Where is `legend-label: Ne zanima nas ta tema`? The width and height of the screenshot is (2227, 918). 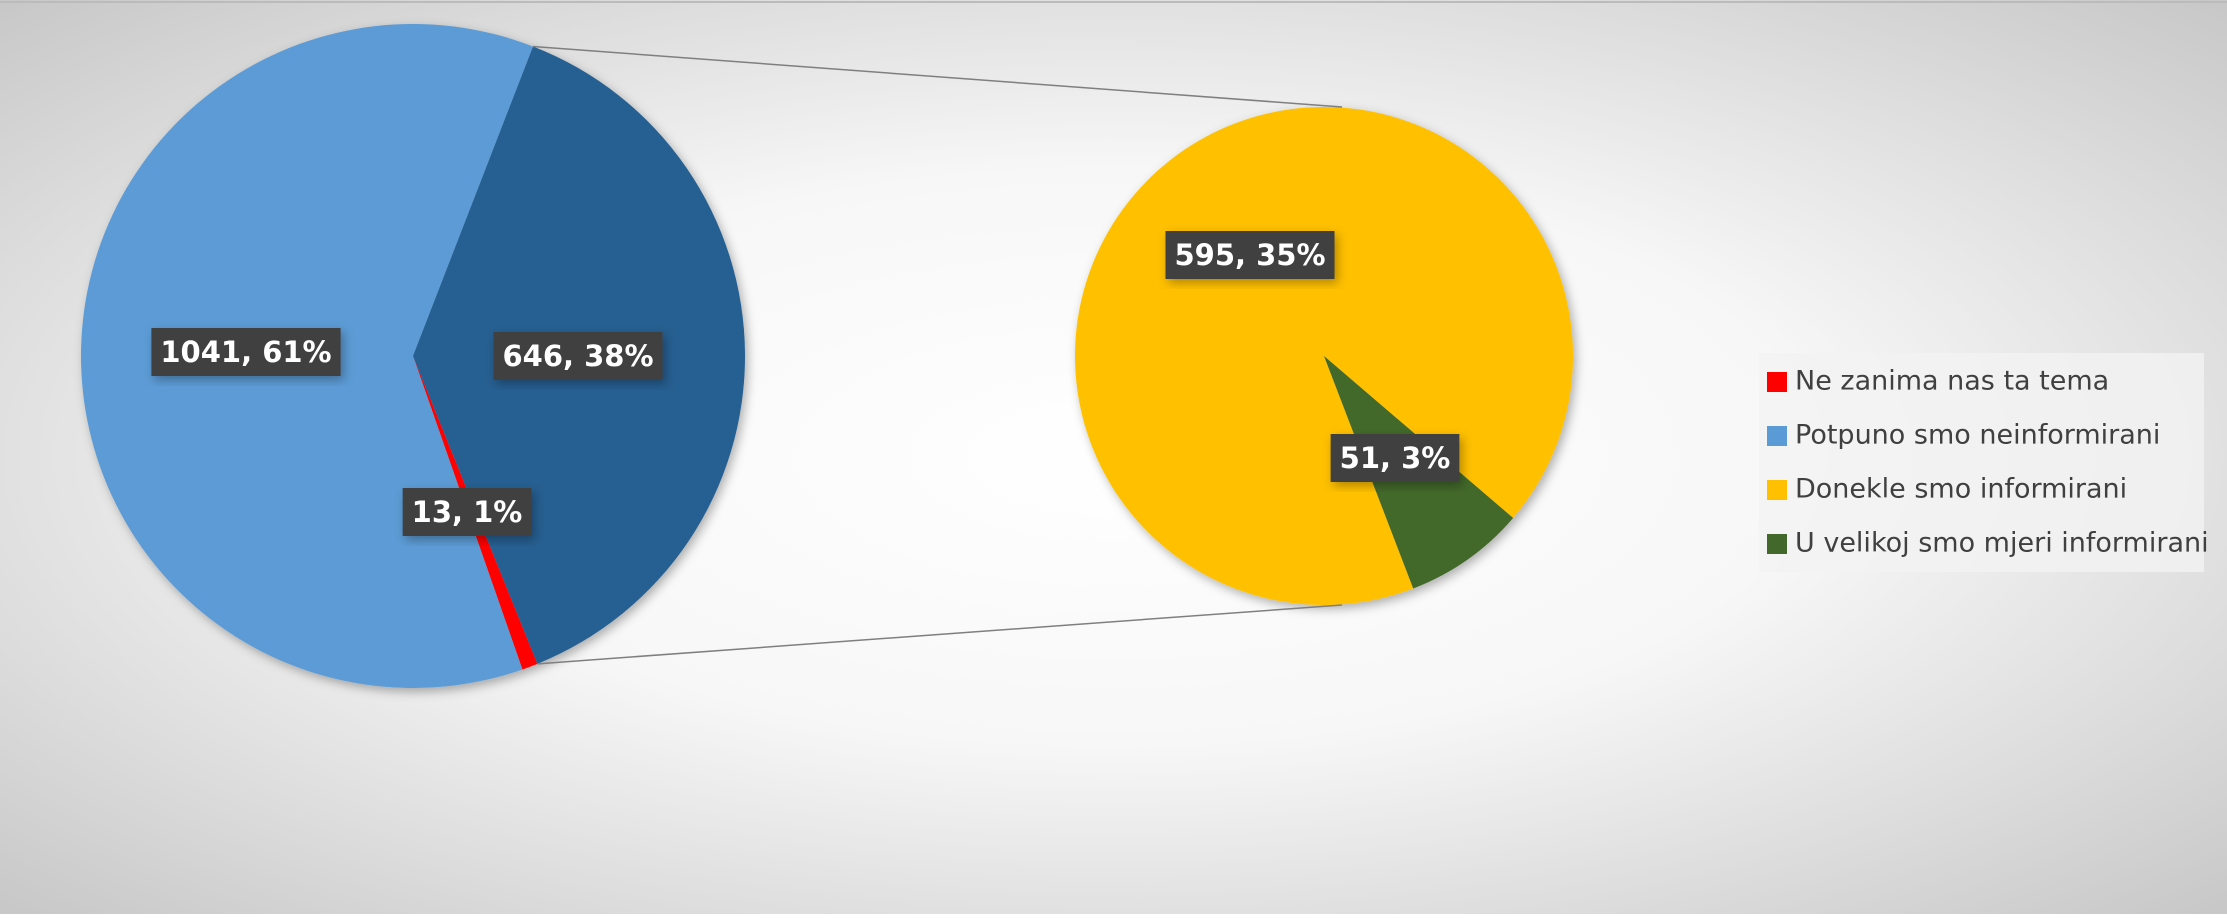
legend-label: Ne zanima nas ta tema is located at coordinates (1952, 381).